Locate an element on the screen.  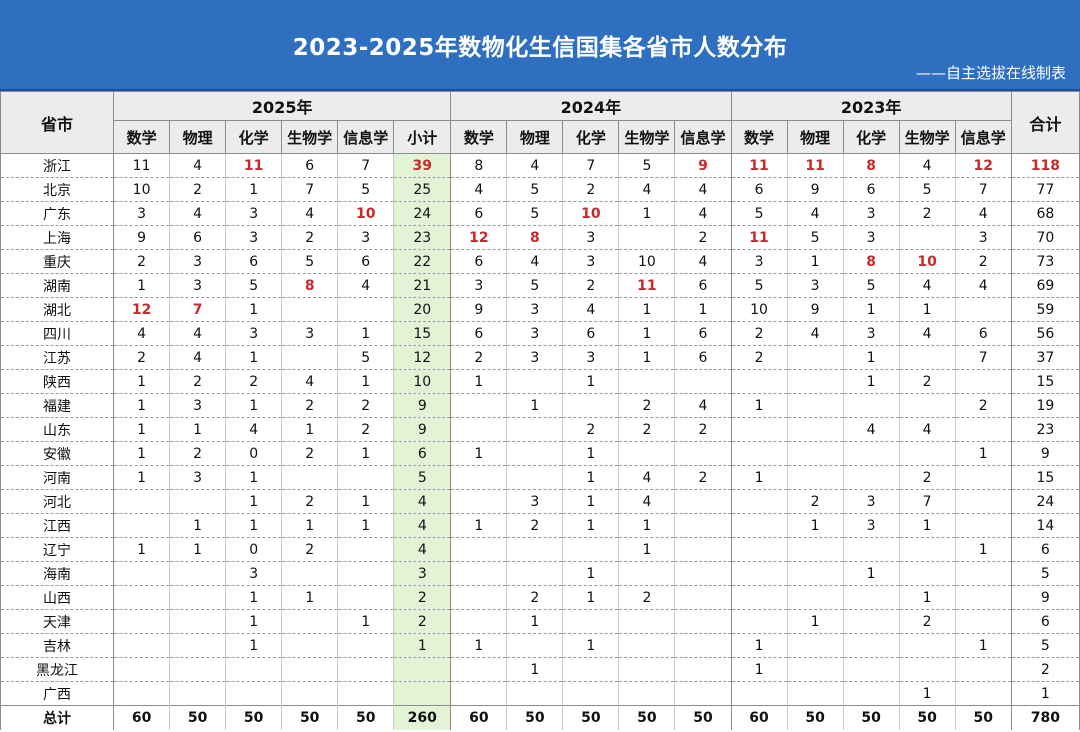
province-cell: 安徽 is located at coordinates (57, 453).